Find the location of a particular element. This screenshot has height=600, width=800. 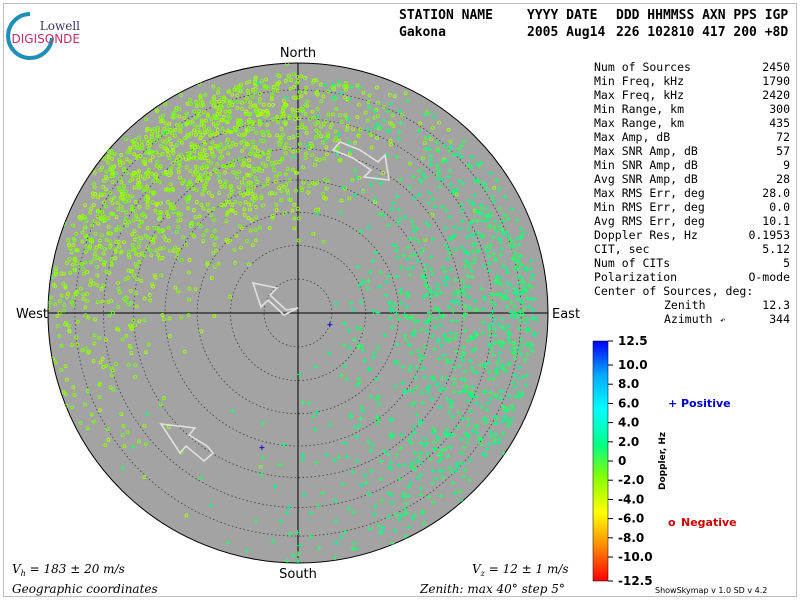

colorbar-tick-label: 6.0 is located at coordinates (628, 403).